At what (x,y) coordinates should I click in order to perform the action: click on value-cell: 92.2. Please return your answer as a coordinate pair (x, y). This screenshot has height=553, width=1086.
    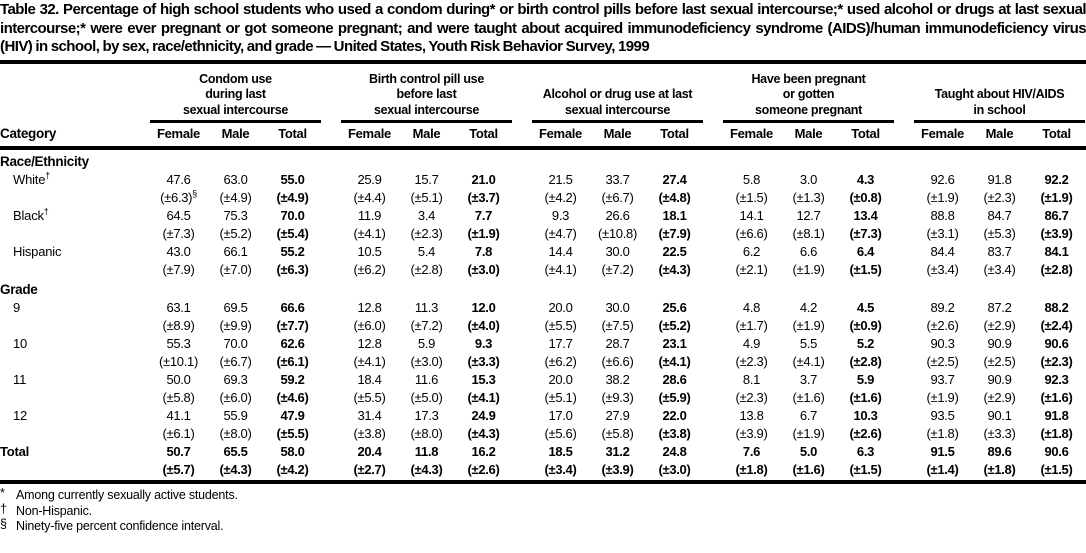
    Looking at the image, I should click on (1056, 179).